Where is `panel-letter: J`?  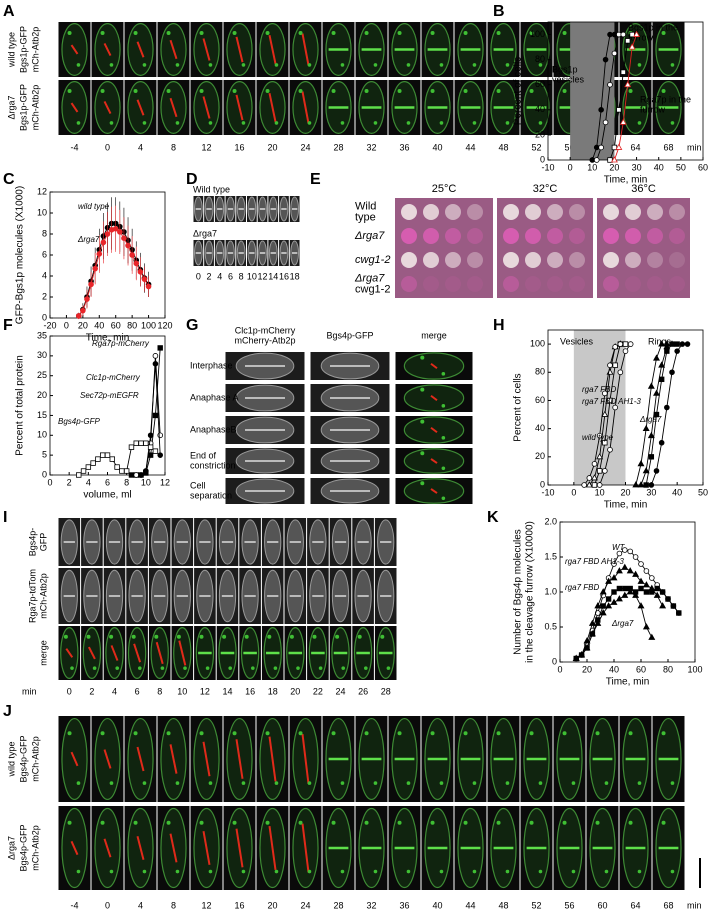 panel-letter: J is located at coordinates (7, 711).